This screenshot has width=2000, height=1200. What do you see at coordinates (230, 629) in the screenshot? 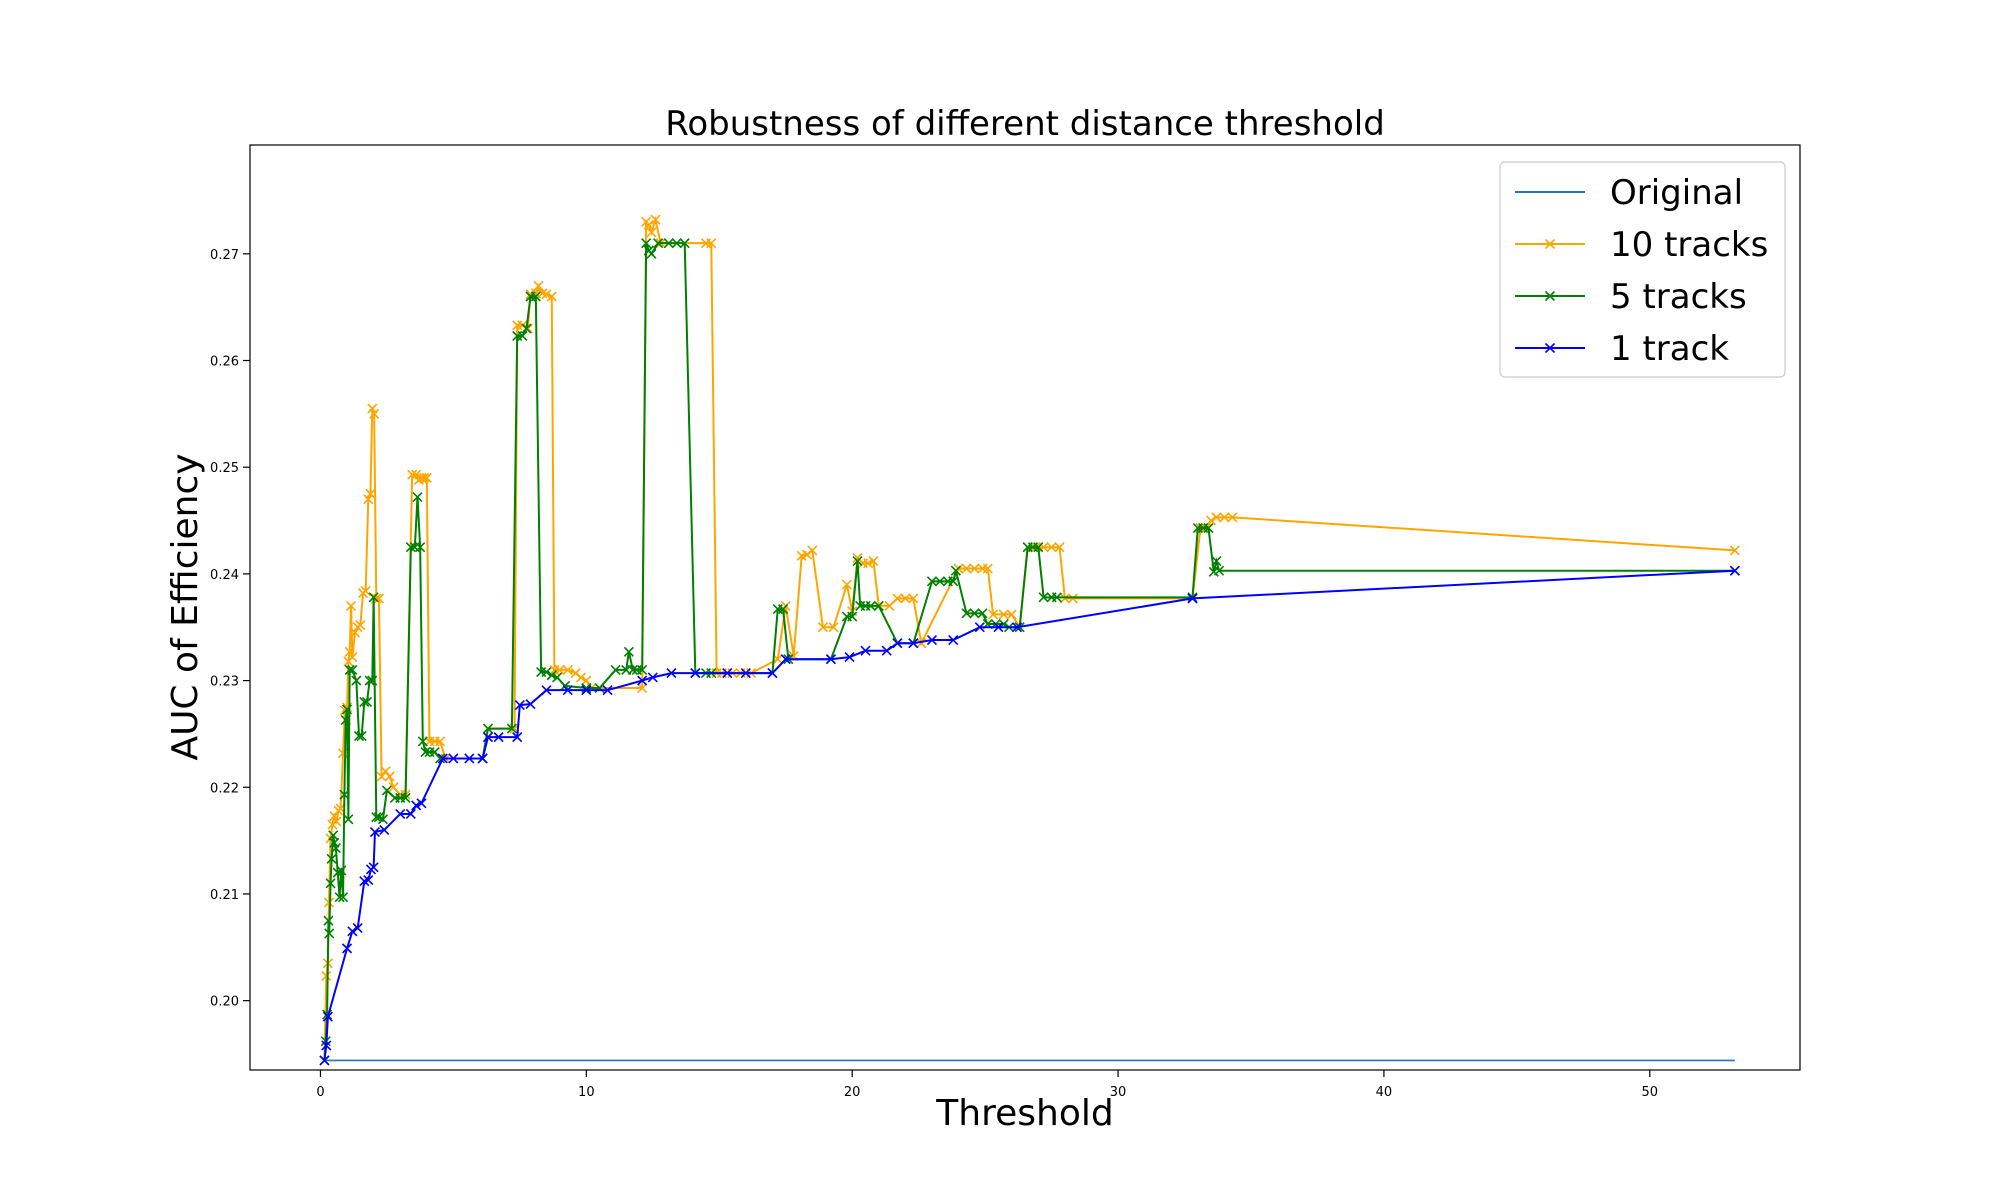
I see `y-axis-ticks: 0.20 0.21 0.22 0.23 0.24 0.25 0.26 0.27` at bounding box center [230, 629].